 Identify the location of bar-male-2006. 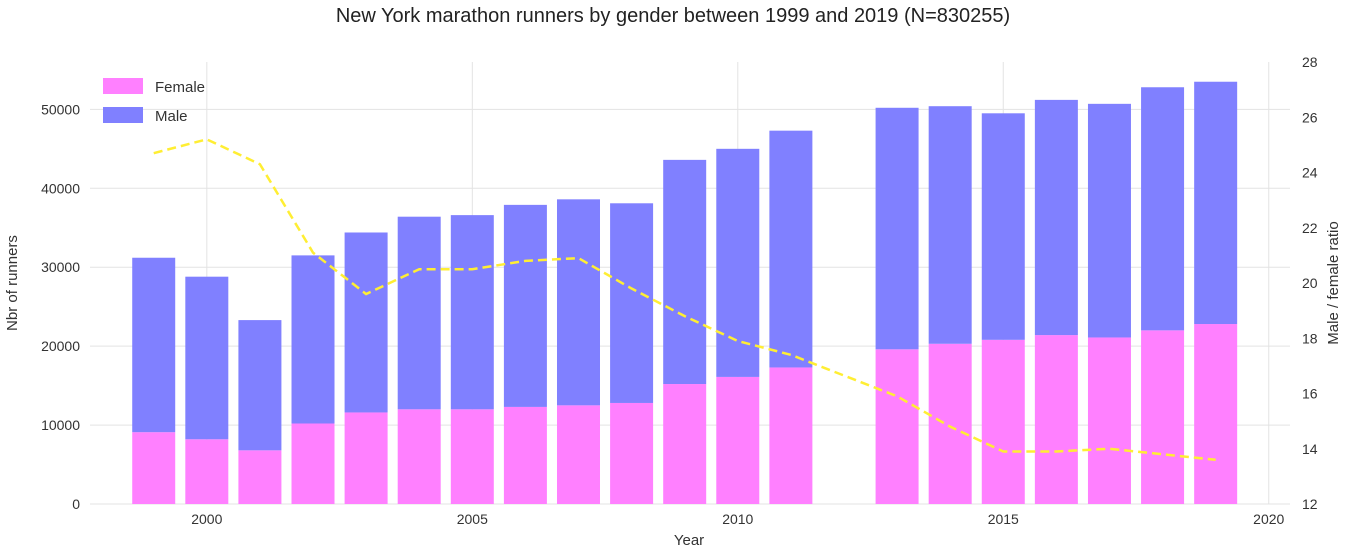
(525, 305).